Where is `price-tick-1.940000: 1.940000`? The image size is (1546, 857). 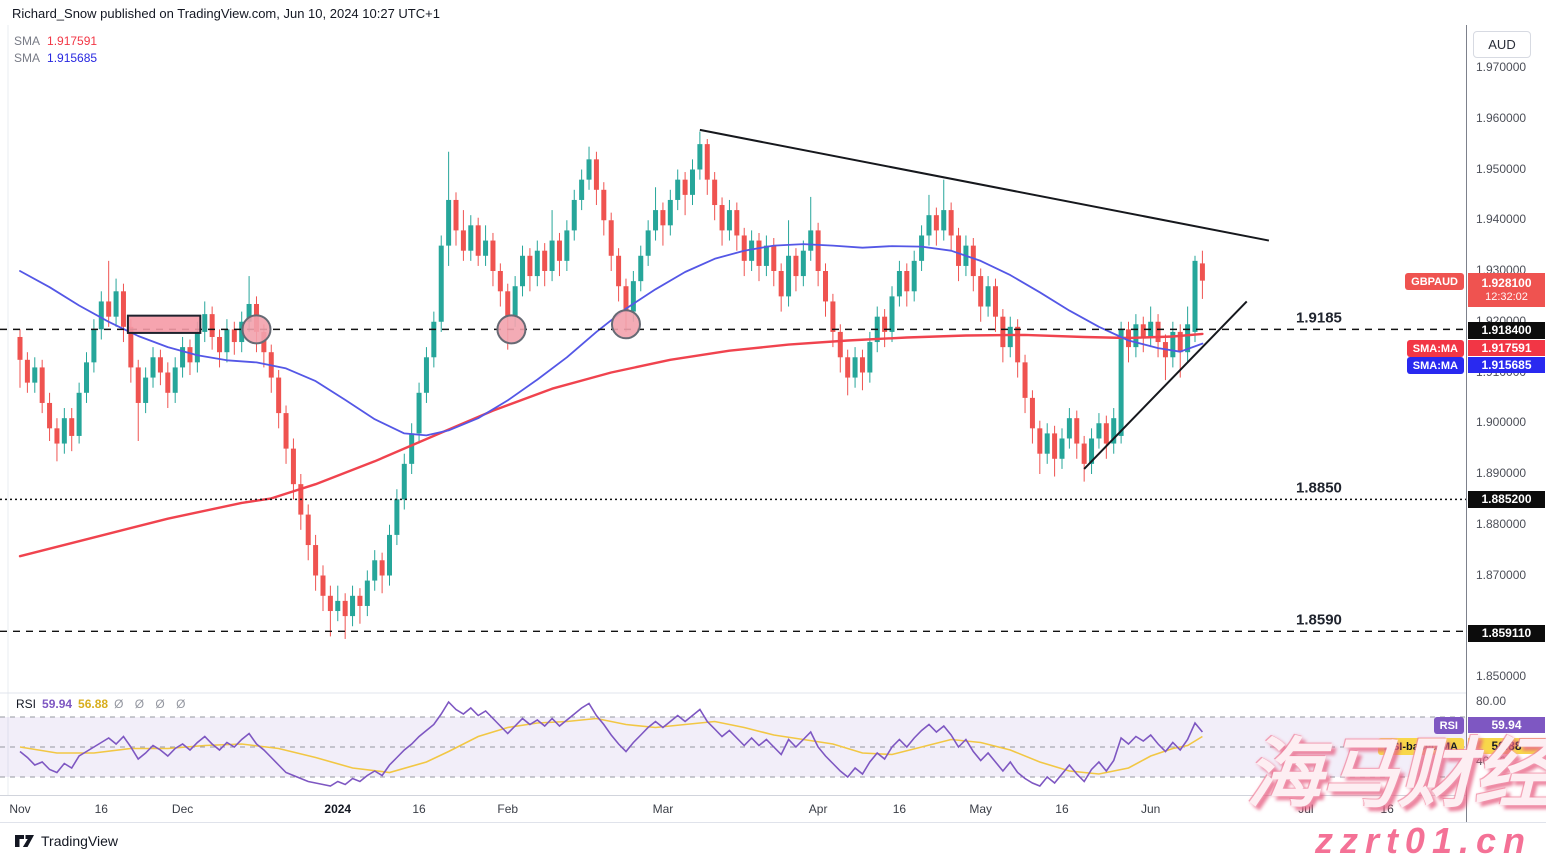 price-tick-1.940000: 1.940000 is located at coordinates (1501, 219).